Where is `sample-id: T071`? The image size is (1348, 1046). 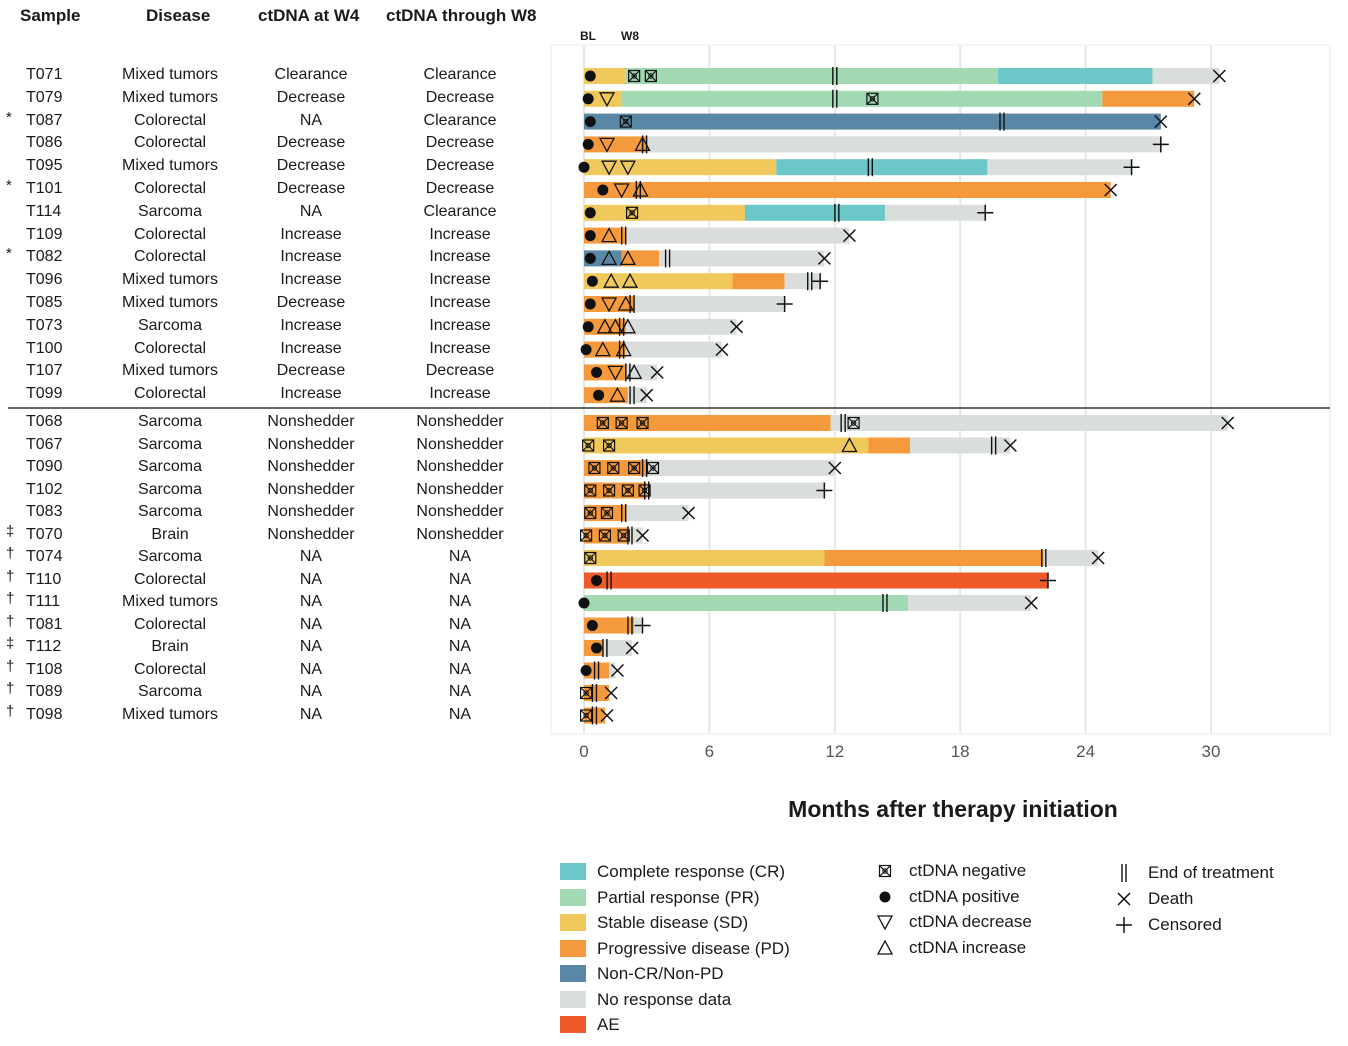 sample-id: T071 is located at coordinates (44, 74).